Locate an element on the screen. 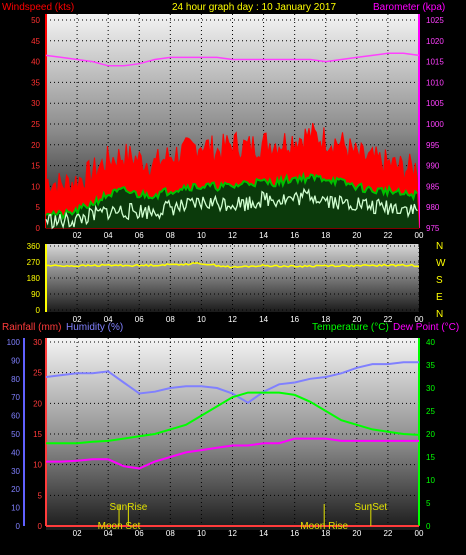 The width and height of the screenshot is (466, 555). wind-tick-label: 20 is located at coordinates (35, 145).